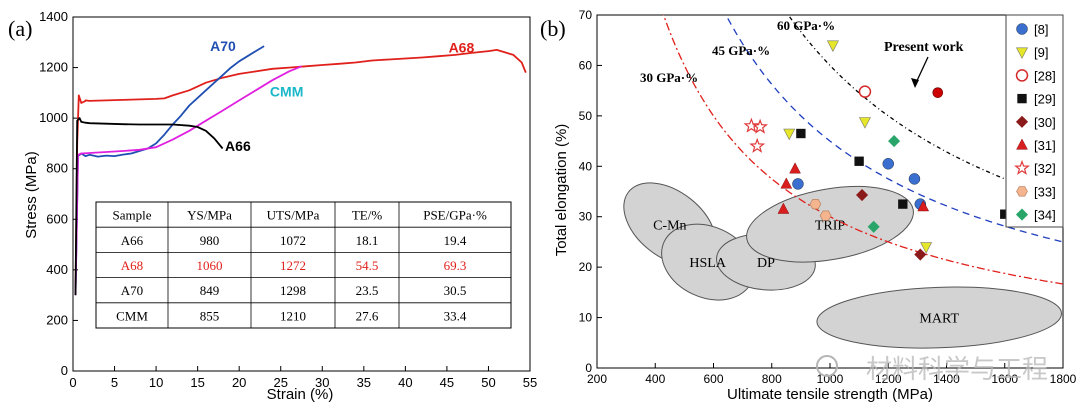 The height and width of the screenshot is (410, 1080). I want to click on legend-label: [28], so click(1045, 75).